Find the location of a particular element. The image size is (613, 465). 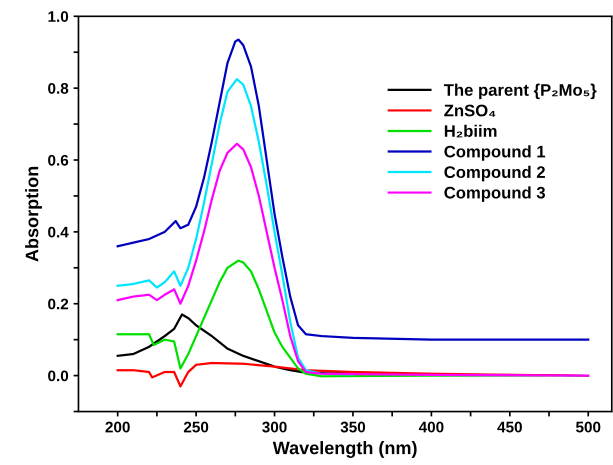

x-tick-label: 250 is located at coordinates (196, 427).